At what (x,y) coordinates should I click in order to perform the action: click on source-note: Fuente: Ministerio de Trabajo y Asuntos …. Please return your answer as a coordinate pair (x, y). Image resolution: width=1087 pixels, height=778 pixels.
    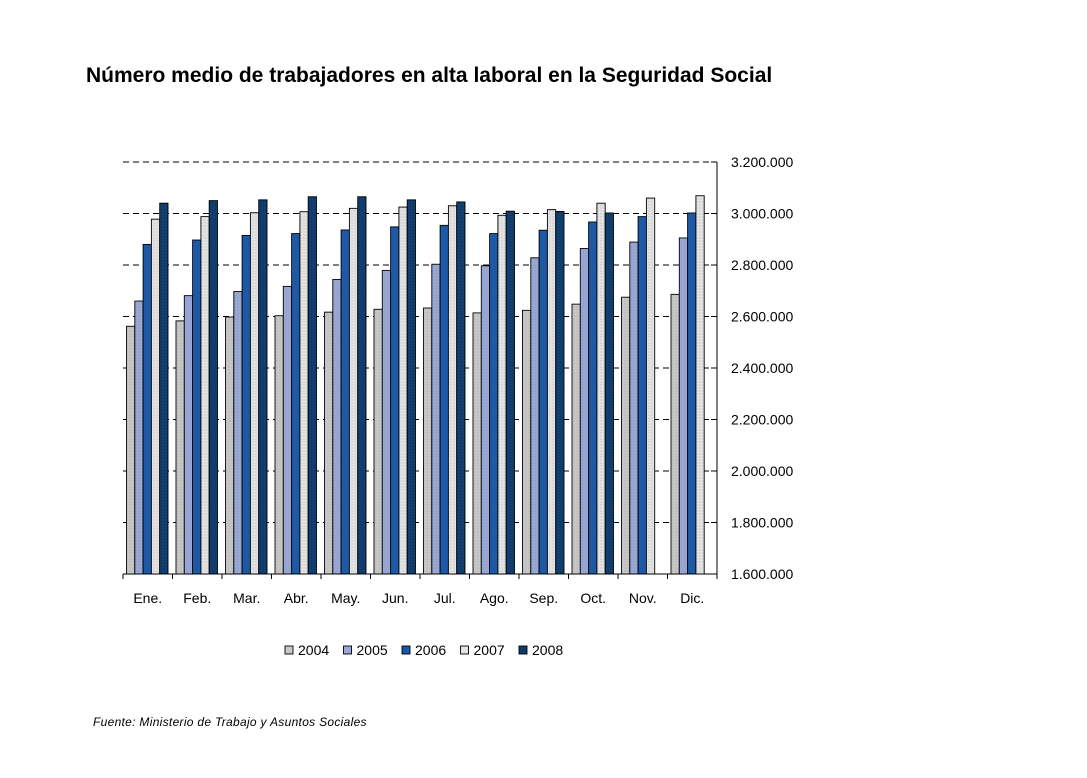
    Looking at the image, I should click on (230, 722).